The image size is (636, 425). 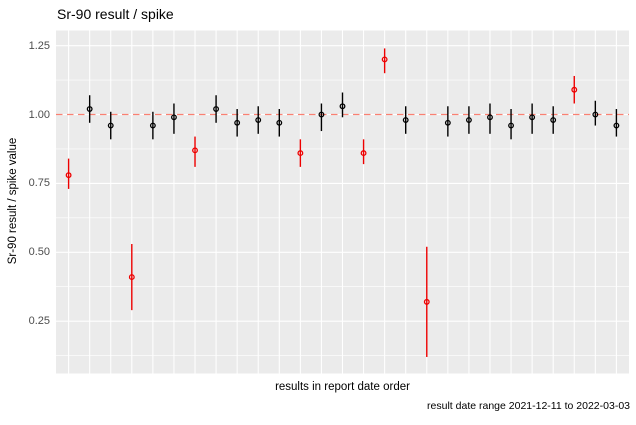 What do you see at coordinates (39, 114) in the screenshot?
I see `y-tick-label: 1.00` at bounding box center [39, 114].